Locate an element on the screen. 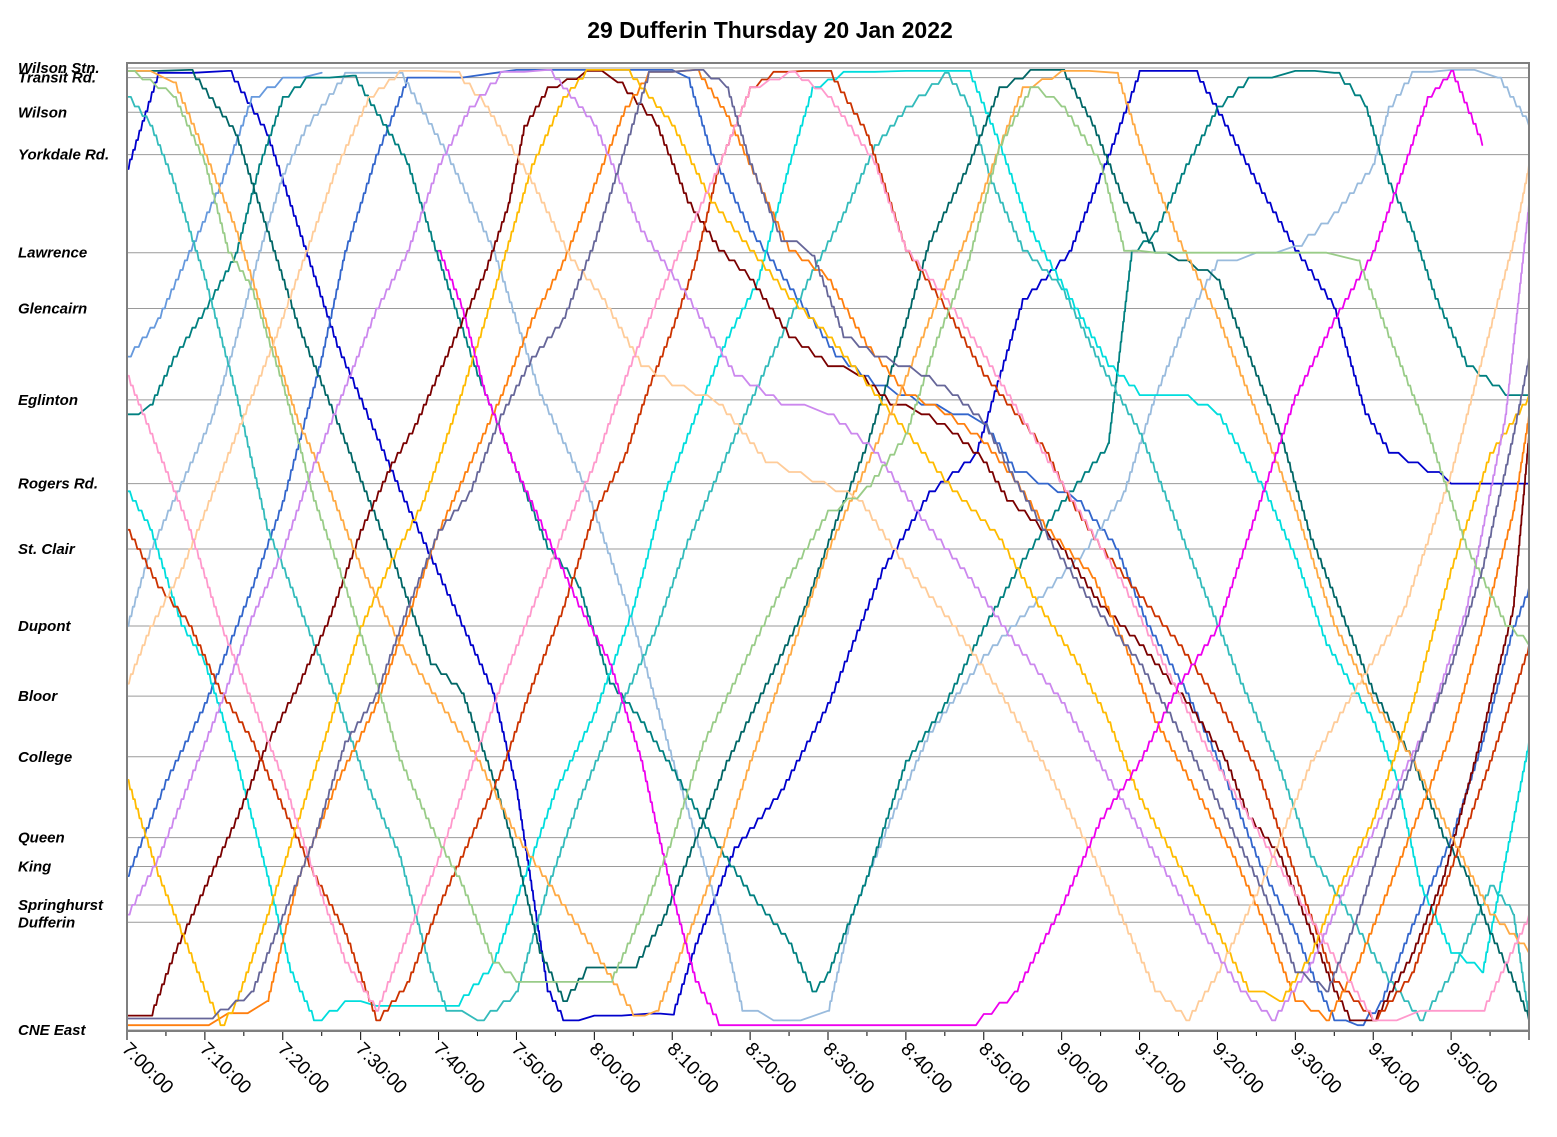 This screenshot has width=1557, height=1137. stop-label: Glencairn is located at coordinates (52, 309).